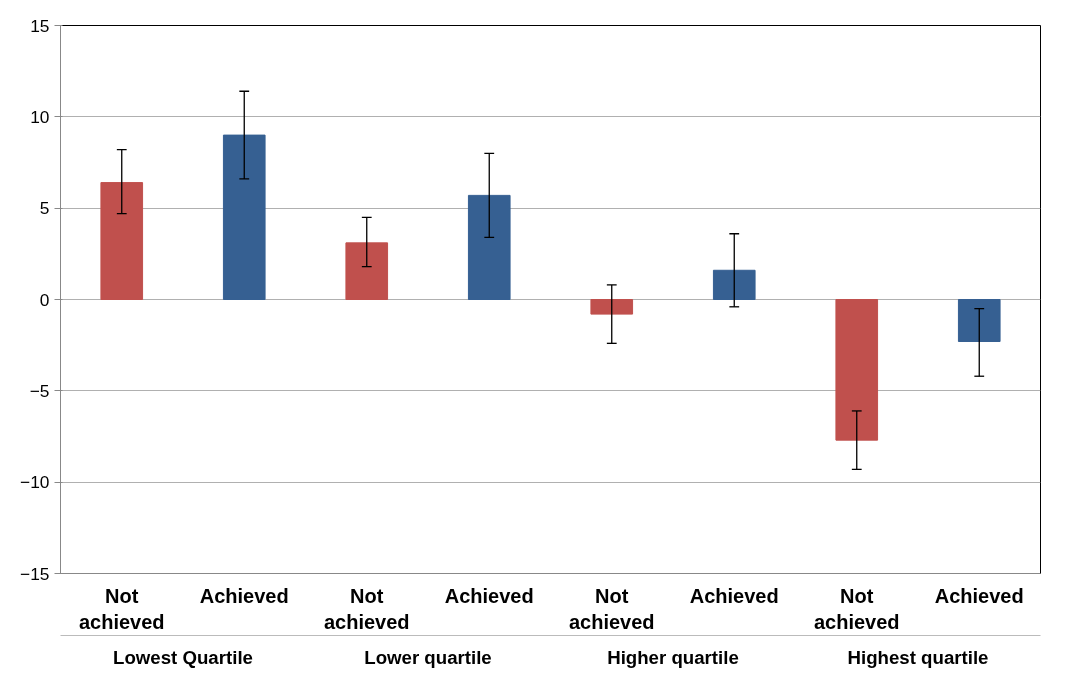 The height and width of the screenshot is (683, 1073). What do you see at coordinates (39, 390) in the screenshot?
I see `y-tick-label: −5` at bounding box center [39, 390].